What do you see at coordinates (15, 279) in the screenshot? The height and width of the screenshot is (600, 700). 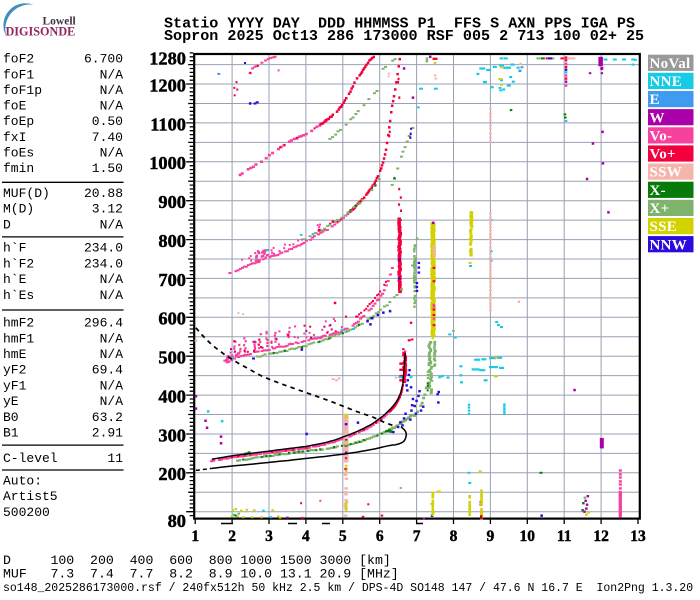 I see `svg-text: h`E` at bounding box center [15, 279].